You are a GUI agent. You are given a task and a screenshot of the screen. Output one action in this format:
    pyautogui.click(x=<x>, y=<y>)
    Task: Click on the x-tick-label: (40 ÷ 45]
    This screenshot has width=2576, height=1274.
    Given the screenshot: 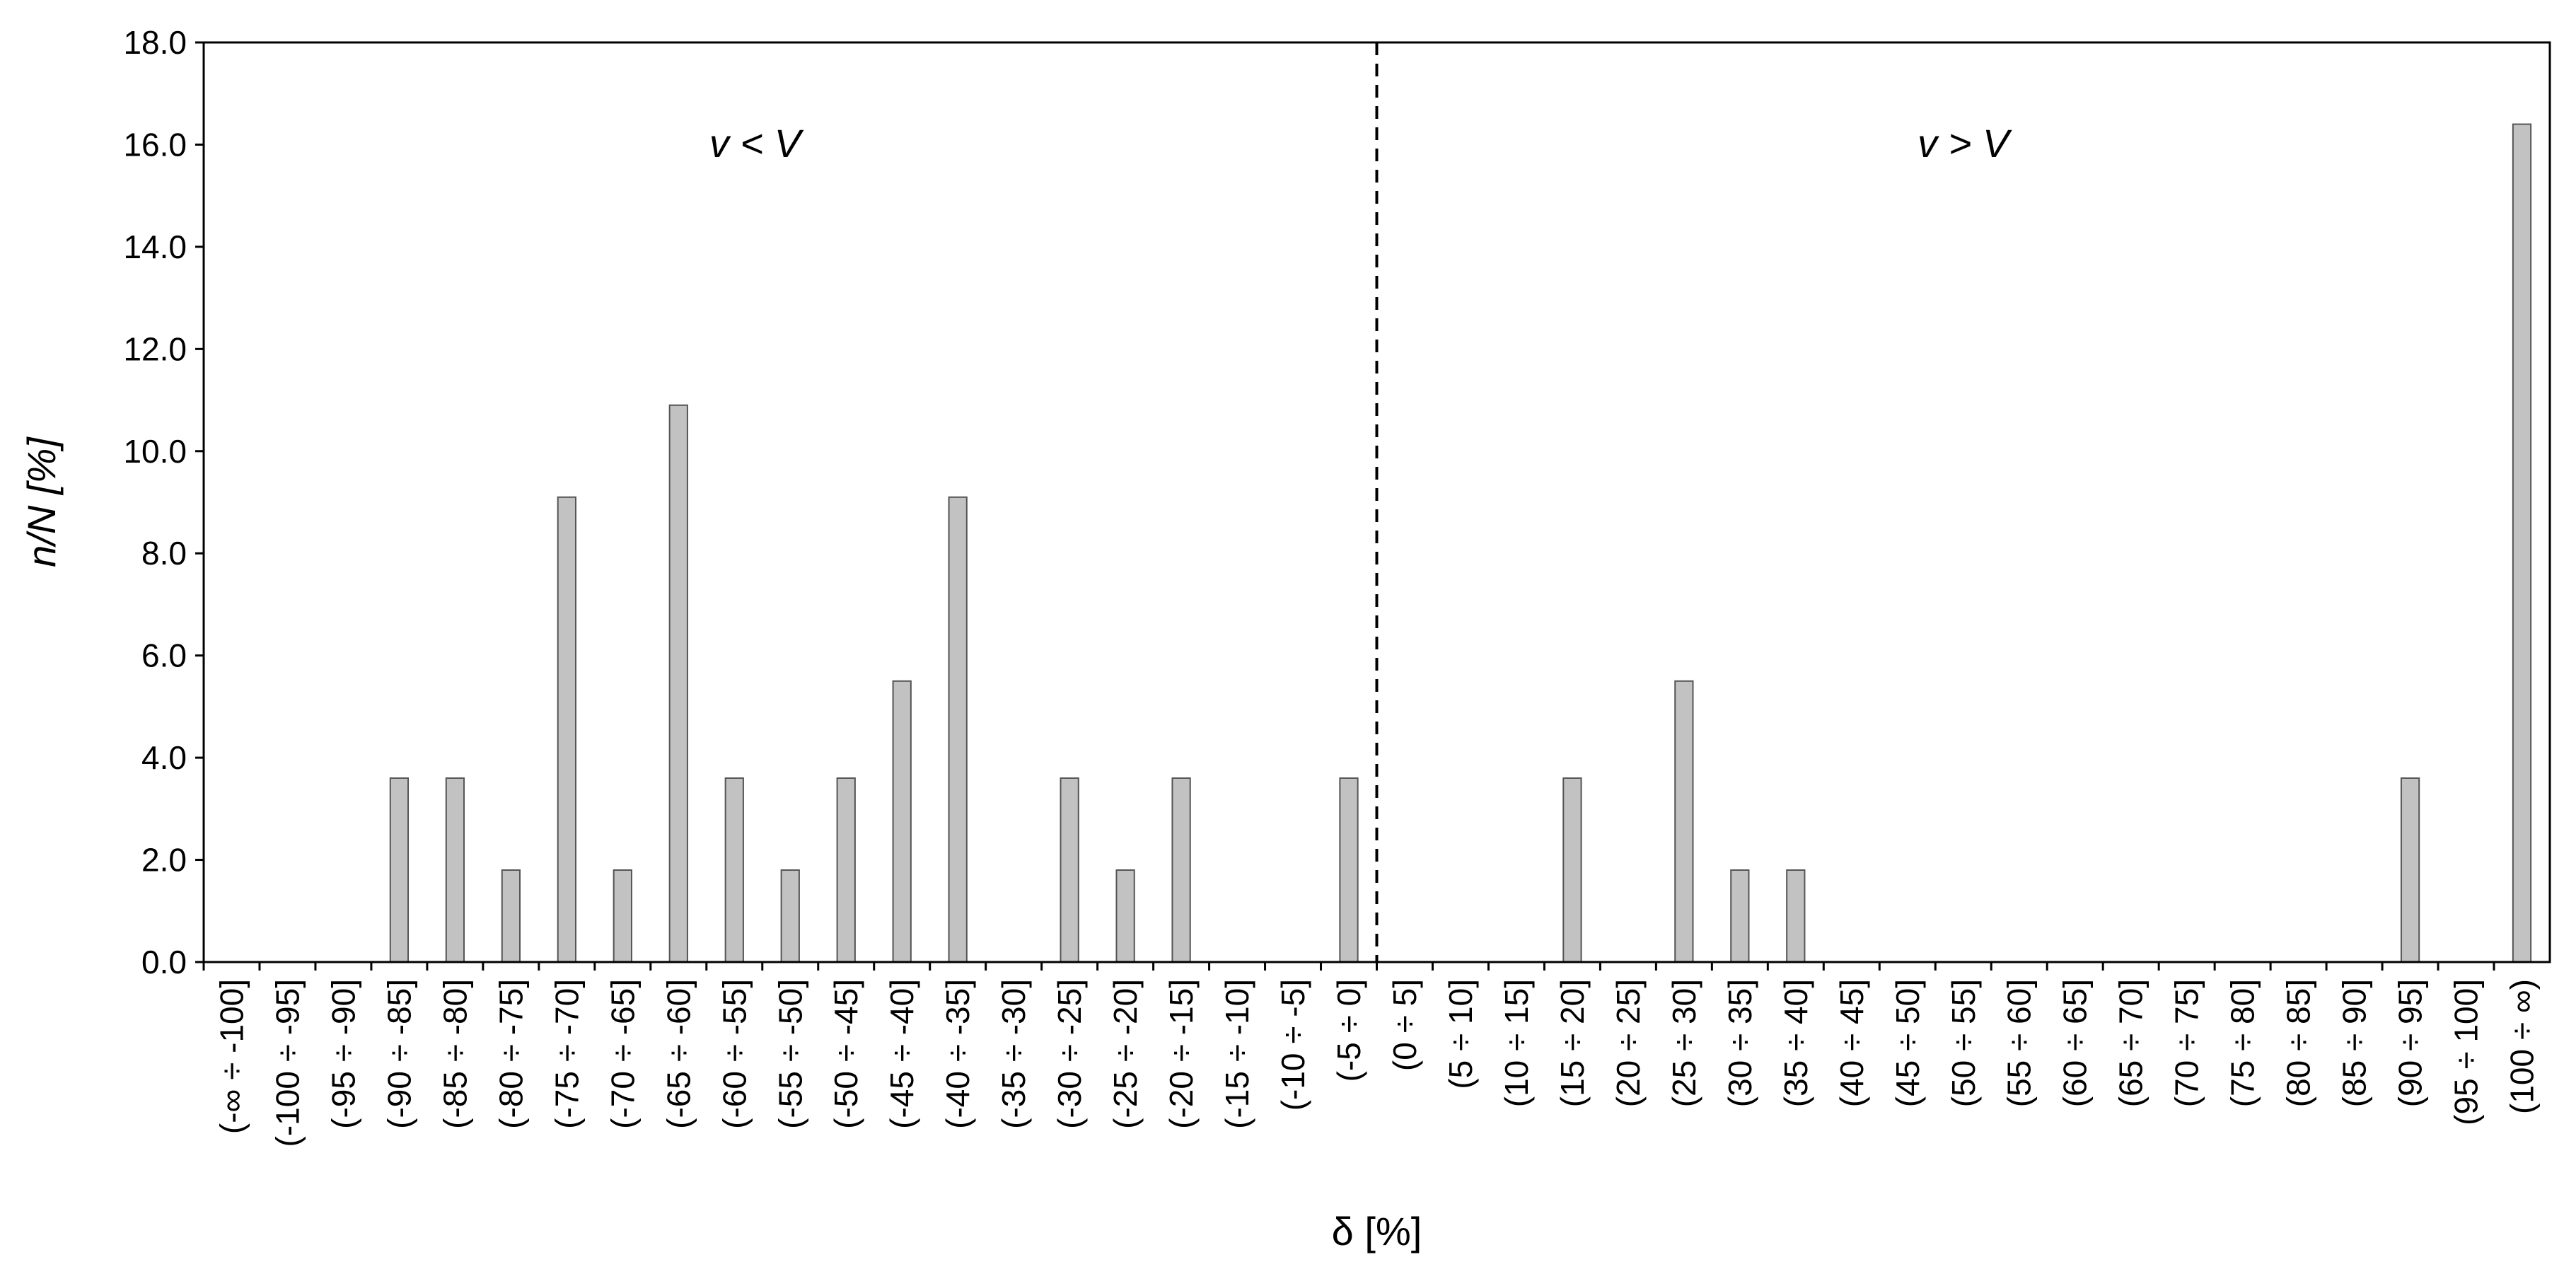 What is the action you would take?
    pyautogui.click(x=1851, y=1043)
    